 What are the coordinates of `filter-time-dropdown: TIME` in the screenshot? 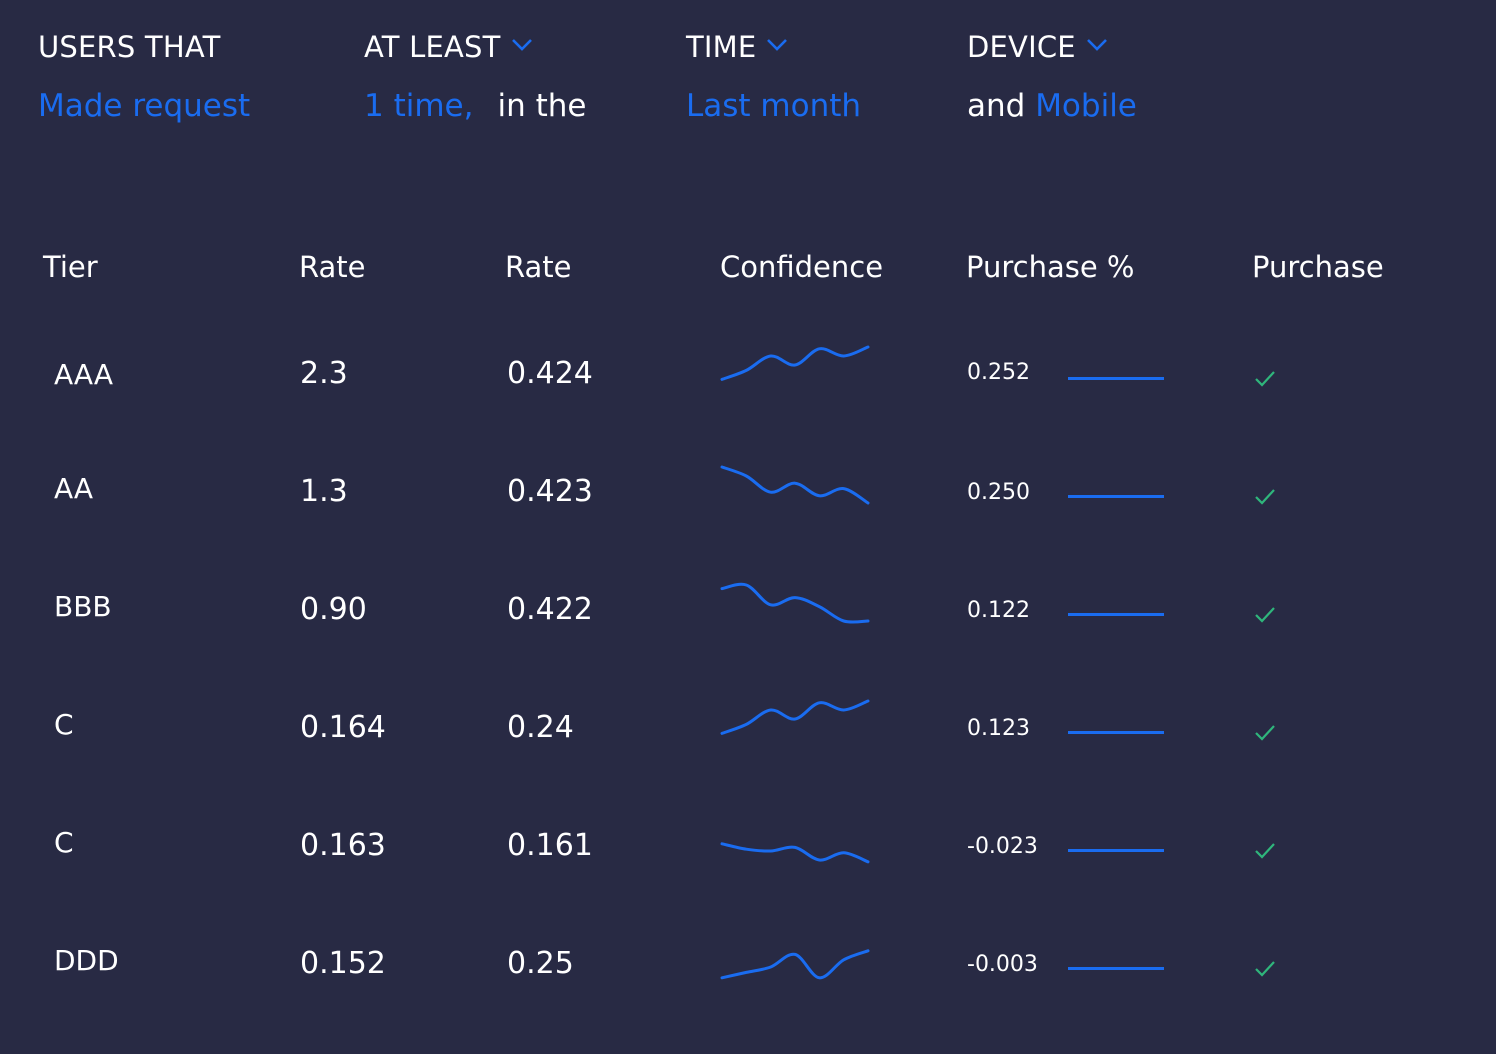 It's located at (737, 47).